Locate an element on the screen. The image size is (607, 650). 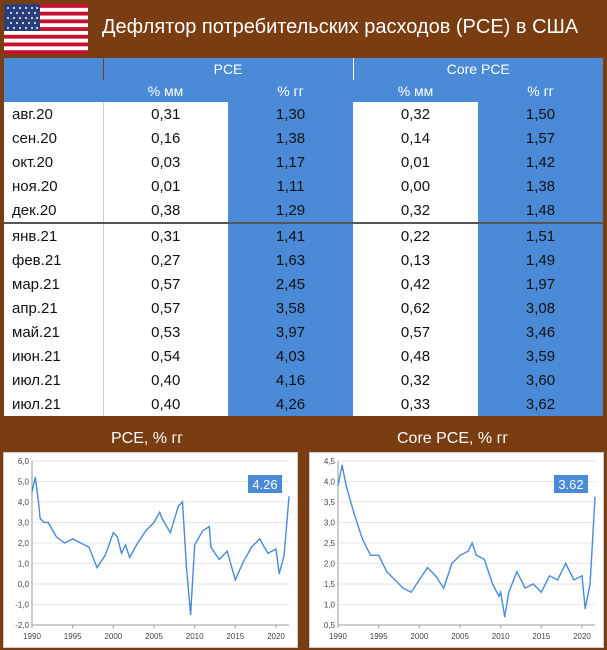
y-tick-label: 4,0 is located at coordinates (24, 502).